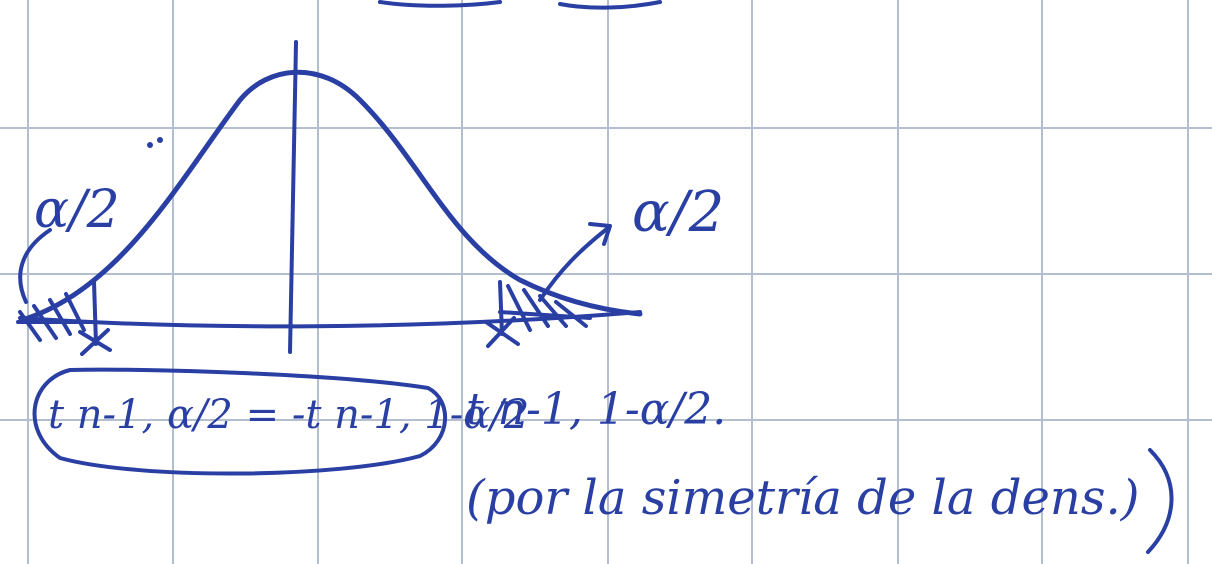 Image resolution: width=1212 pixels, height=564 pixels. What do you see at coordinates (289, 415) in the screenshot?
I see `left-quantile-label: t n-1, α/2 = -t n-1, 1-α/2` at bounding box center [289, 415].